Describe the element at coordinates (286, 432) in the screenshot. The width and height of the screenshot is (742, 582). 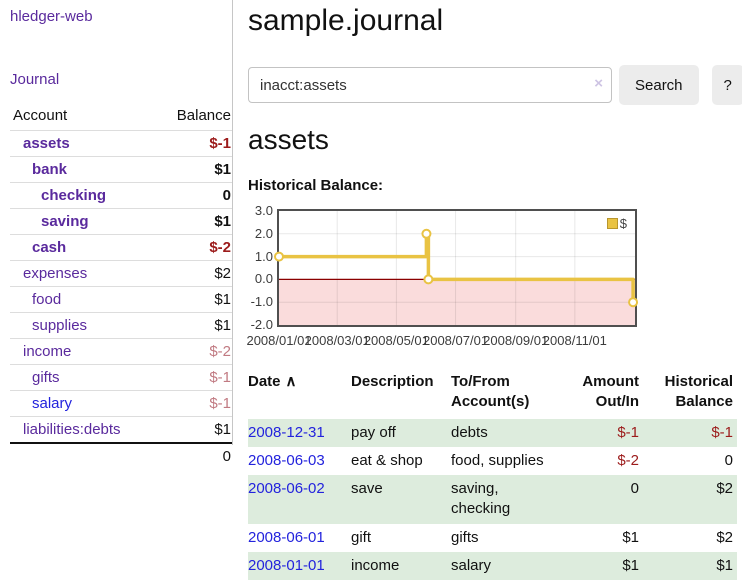
I see `transaction-date-link: 2008-12-31` at that location.